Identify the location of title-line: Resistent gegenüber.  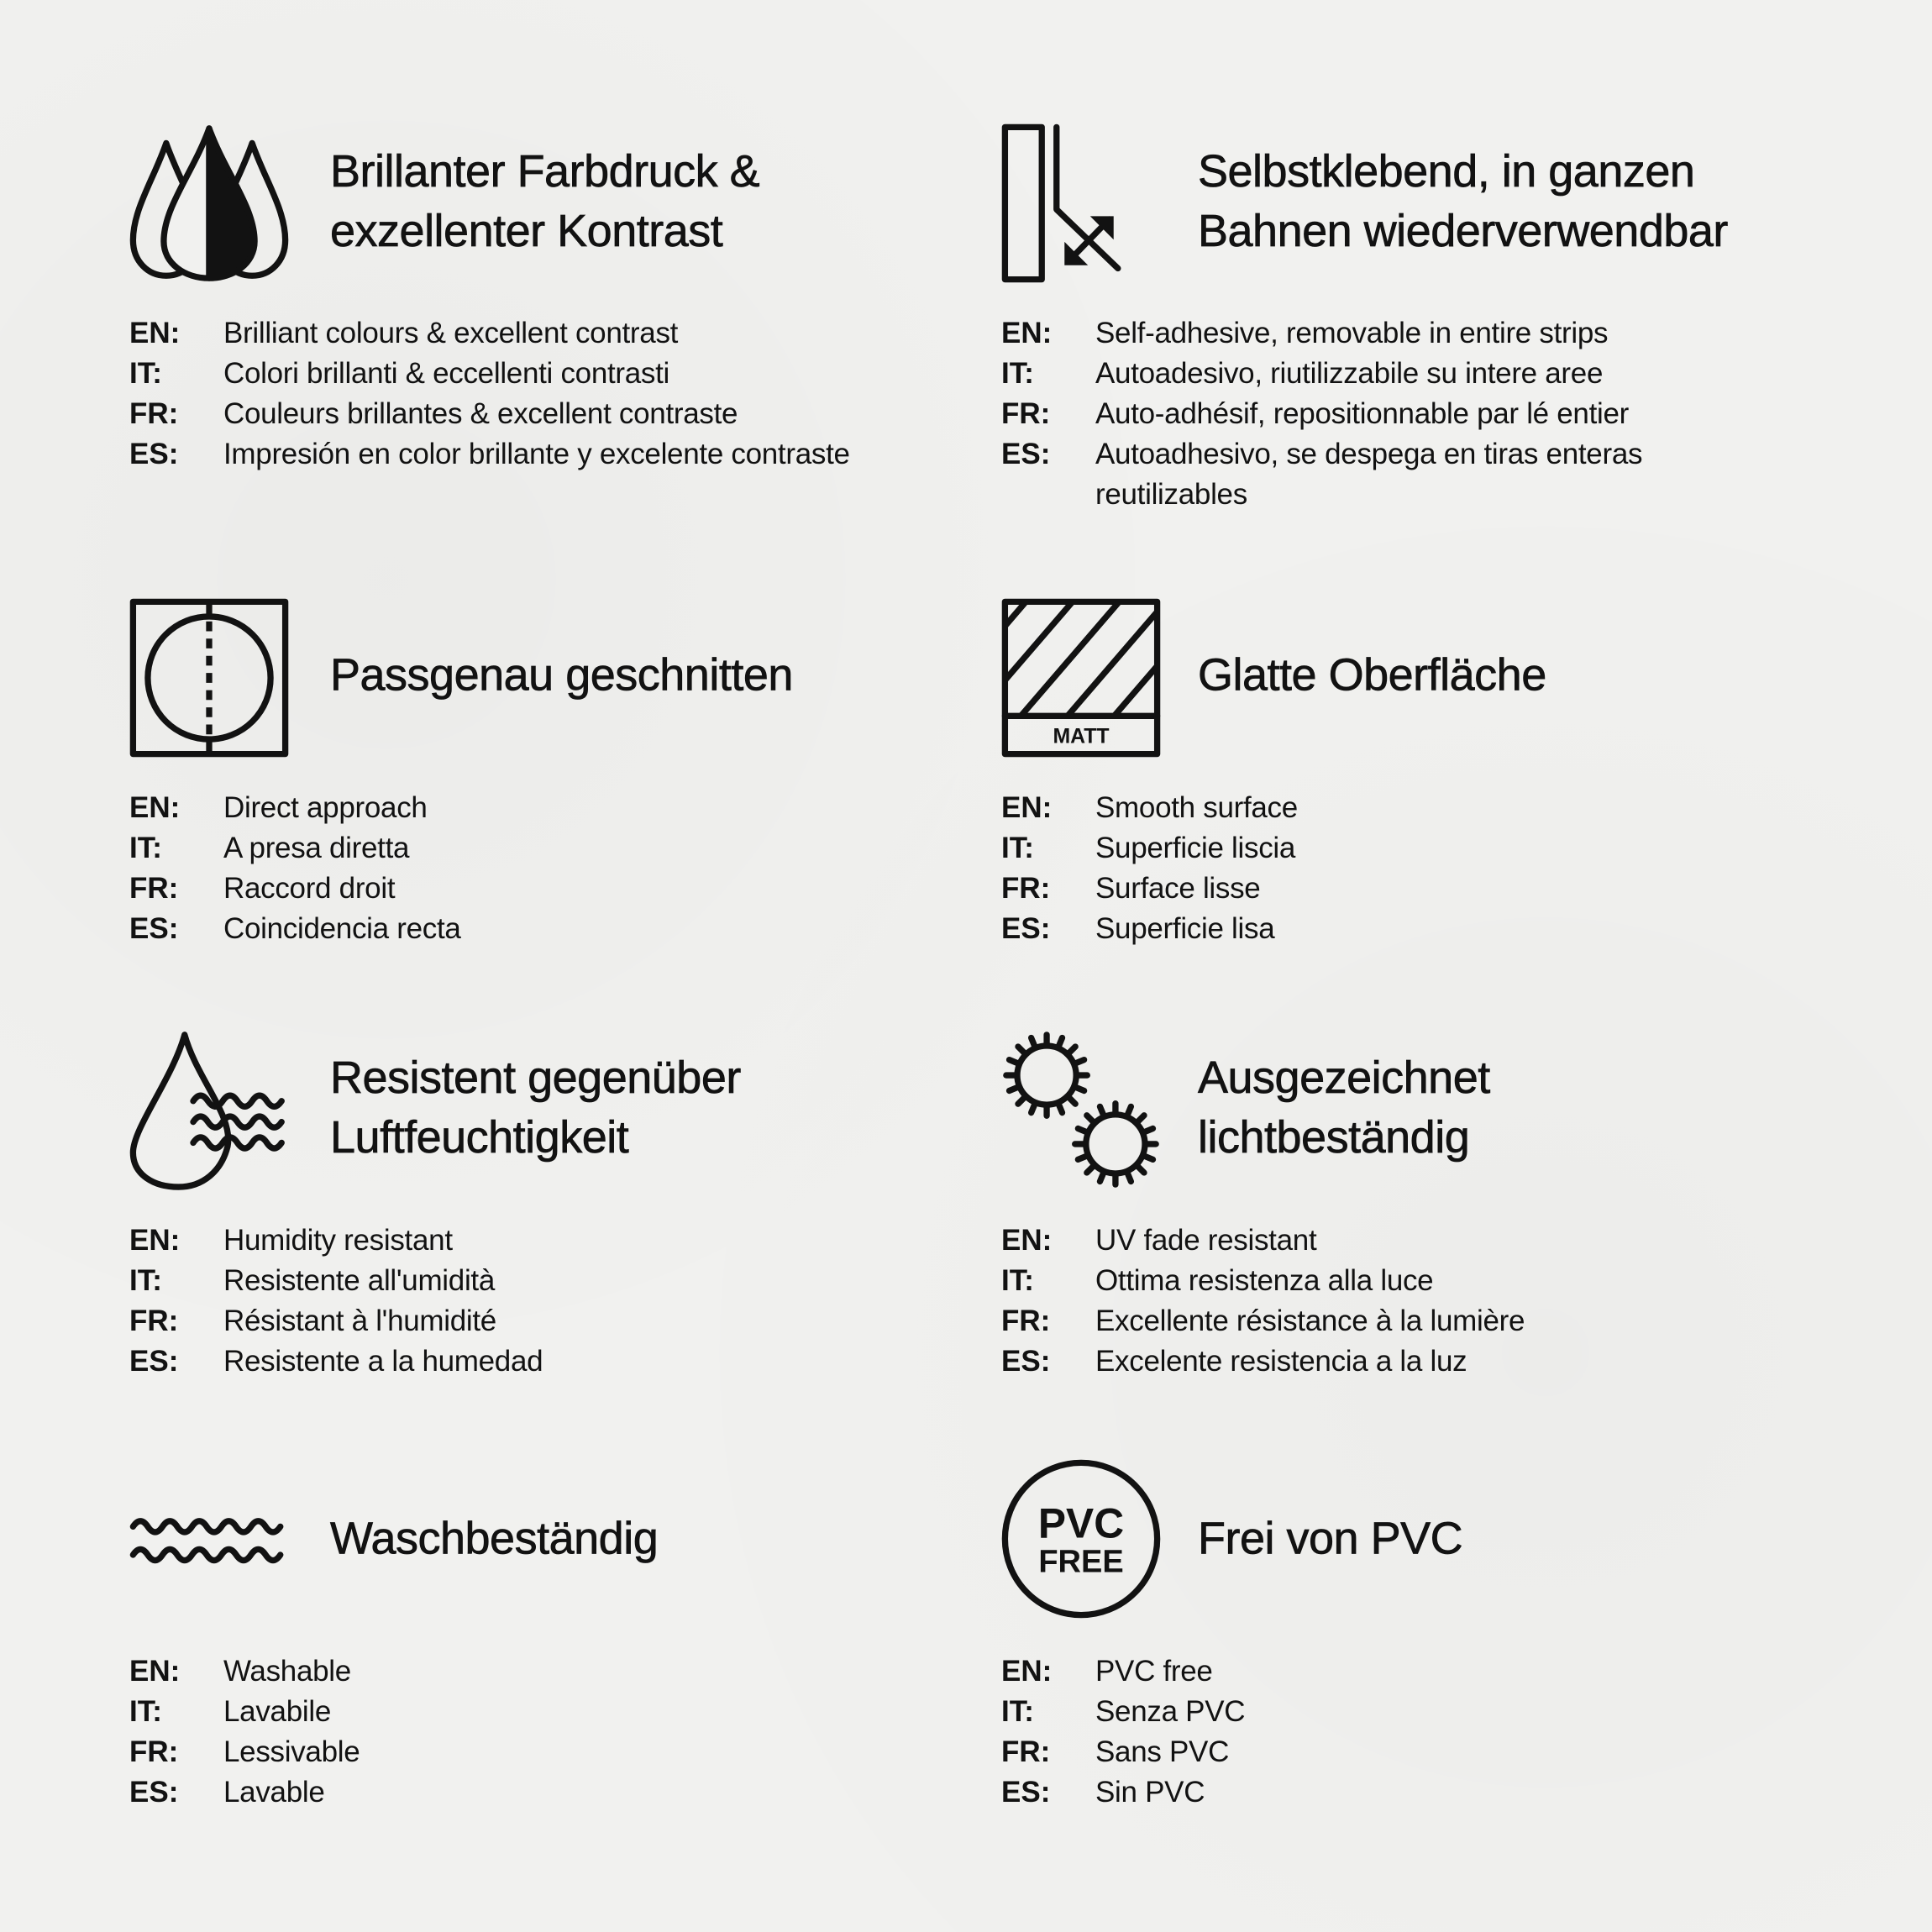
(536, 1078).